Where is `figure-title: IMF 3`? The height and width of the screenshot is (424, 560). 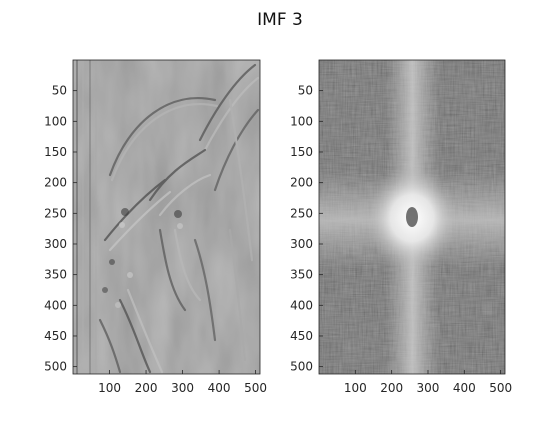
figure-title: IMF 3 is located at coordinates (280, 20).